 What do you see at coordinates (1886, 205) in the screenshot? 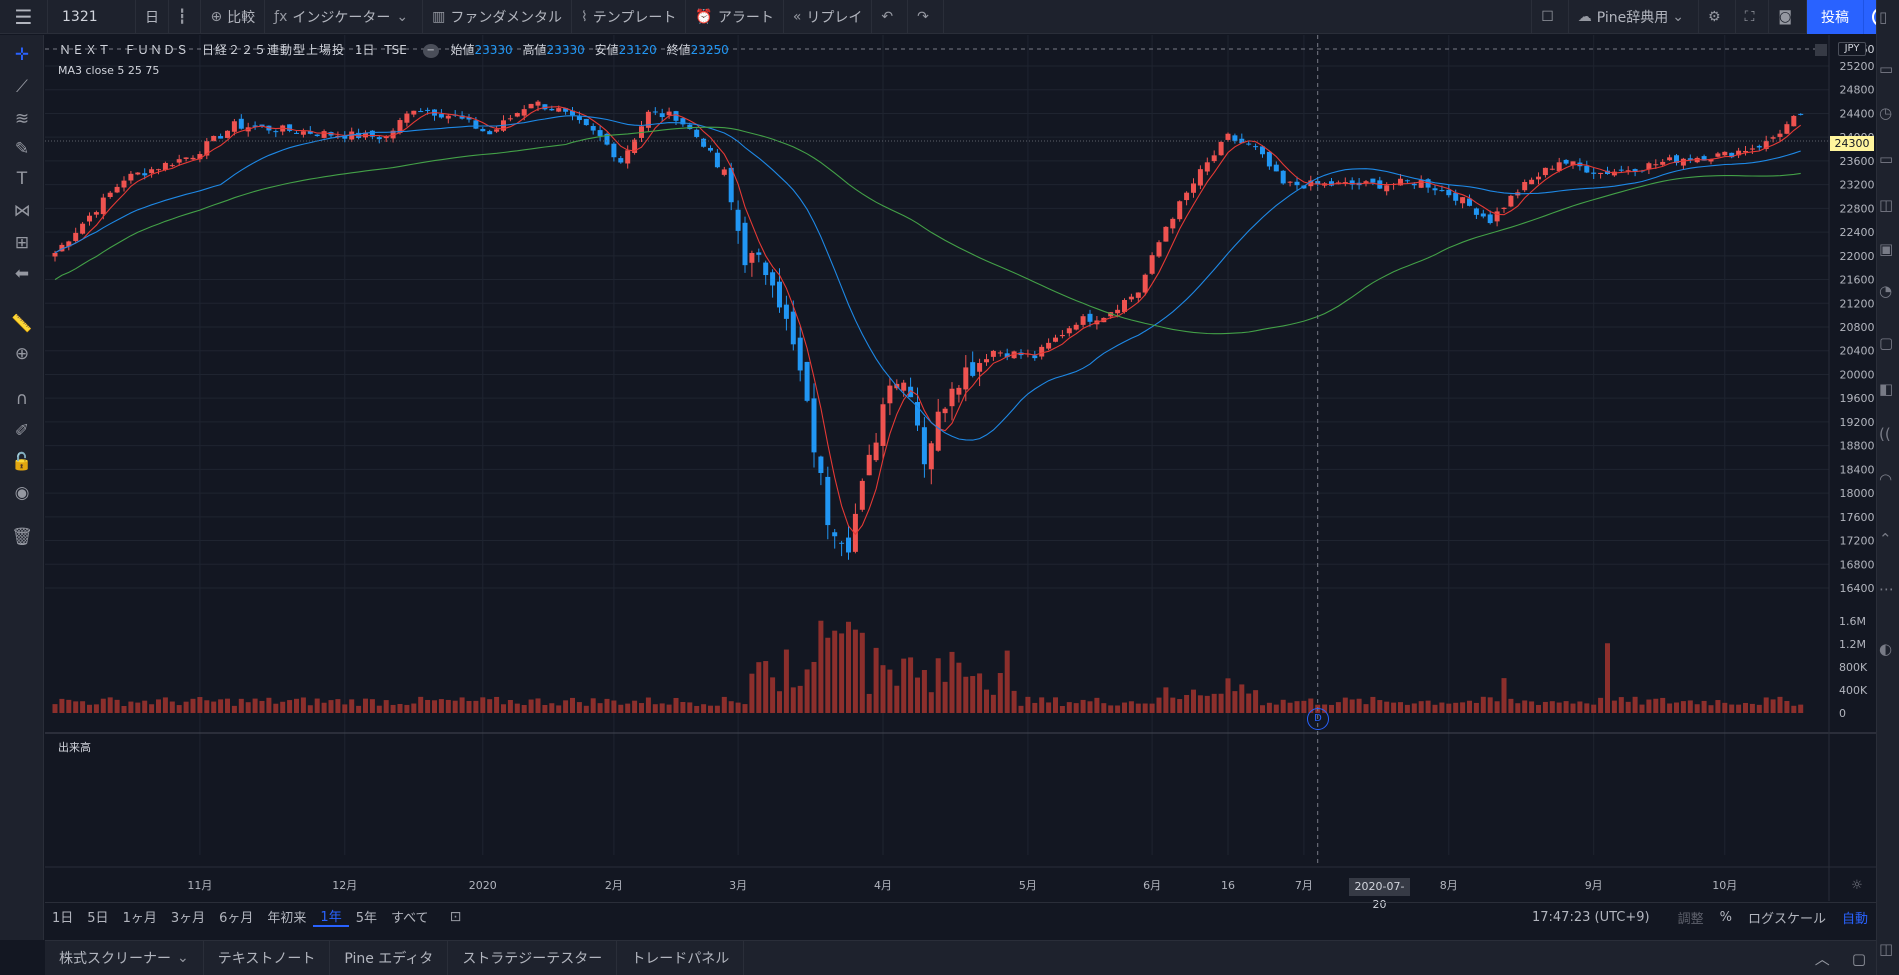
I see `hotlist-icon: ◫` at bounding box center [1886, 205].